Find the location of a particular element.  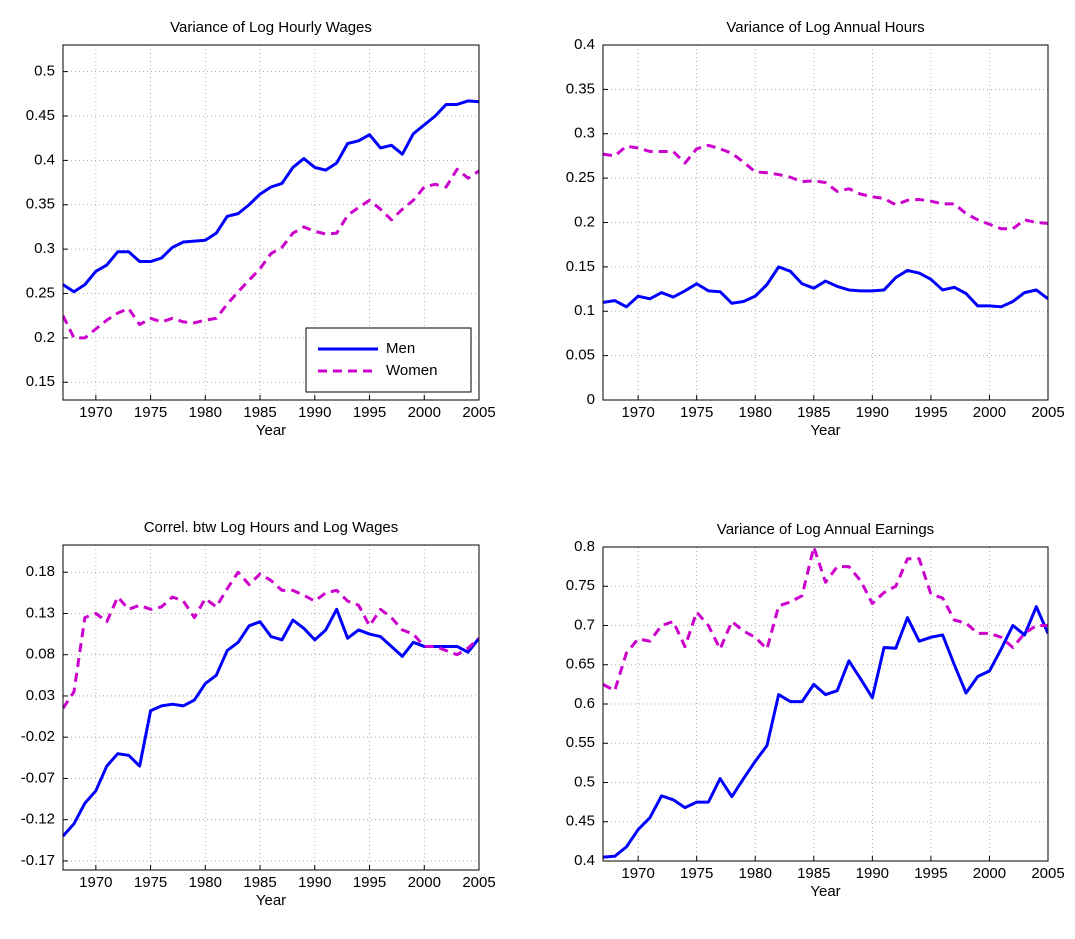

chart-title: Correl. btw Log Hours and Log Wages is located at coordinates (271, 527).